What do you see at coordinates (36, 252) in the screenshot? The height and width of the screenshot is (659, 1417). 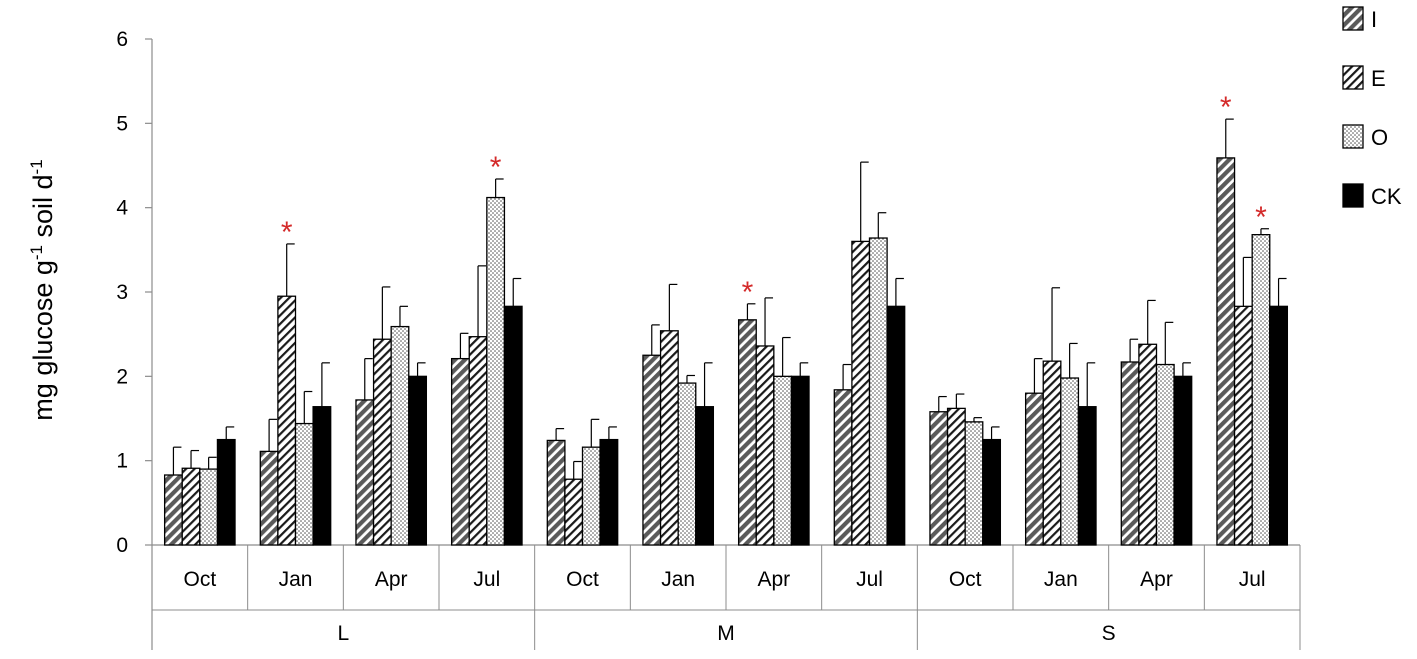 I see `y-axis-label-exponent: -1` at bounding box center [36, 252].